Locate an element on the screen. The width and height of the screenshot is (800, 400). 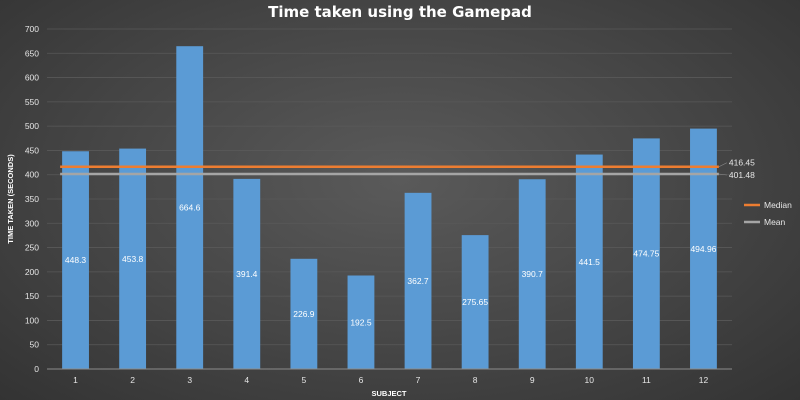
reference-line-label: 416.45 is located at coordinates (742, 163).